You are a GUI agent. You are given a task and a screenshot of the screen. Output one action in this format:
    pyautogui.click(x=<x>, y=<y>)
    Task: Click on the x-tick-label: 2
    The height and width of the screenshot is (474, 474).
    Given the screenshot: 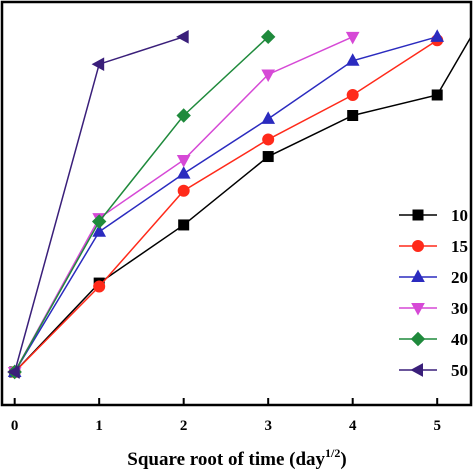 What is the action you would take?
    pyautogui.click(x=184, y=426)
    